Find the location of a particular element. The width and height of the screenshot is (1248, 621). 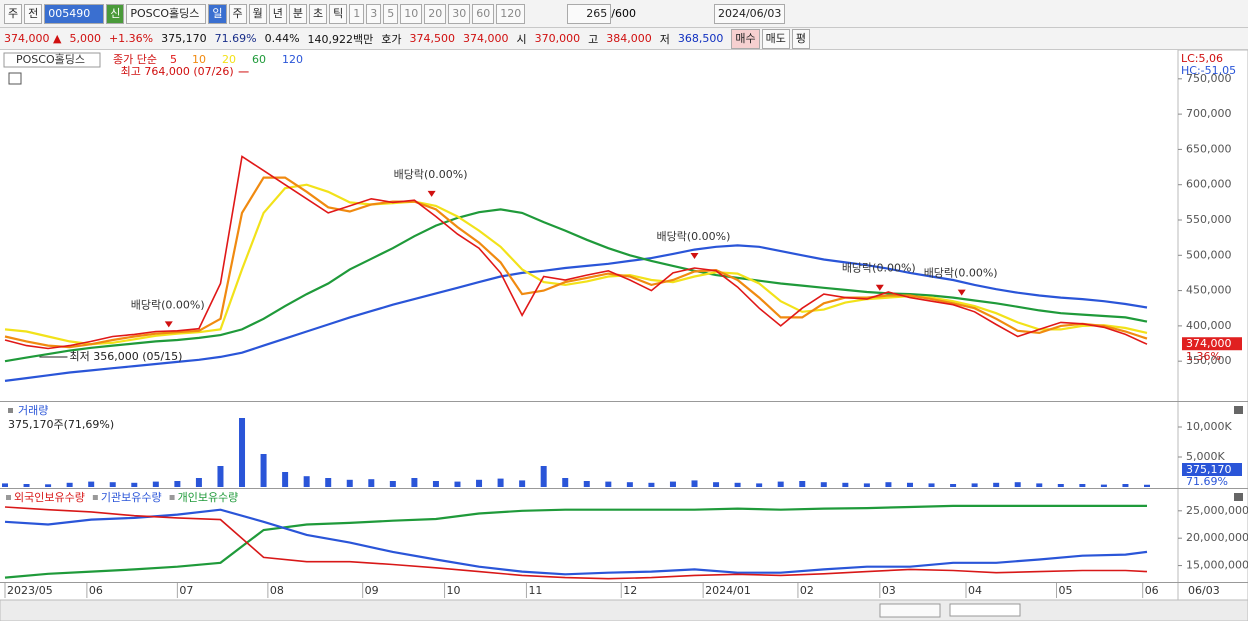

count-input: 265 is located at coordinates (589, 13).